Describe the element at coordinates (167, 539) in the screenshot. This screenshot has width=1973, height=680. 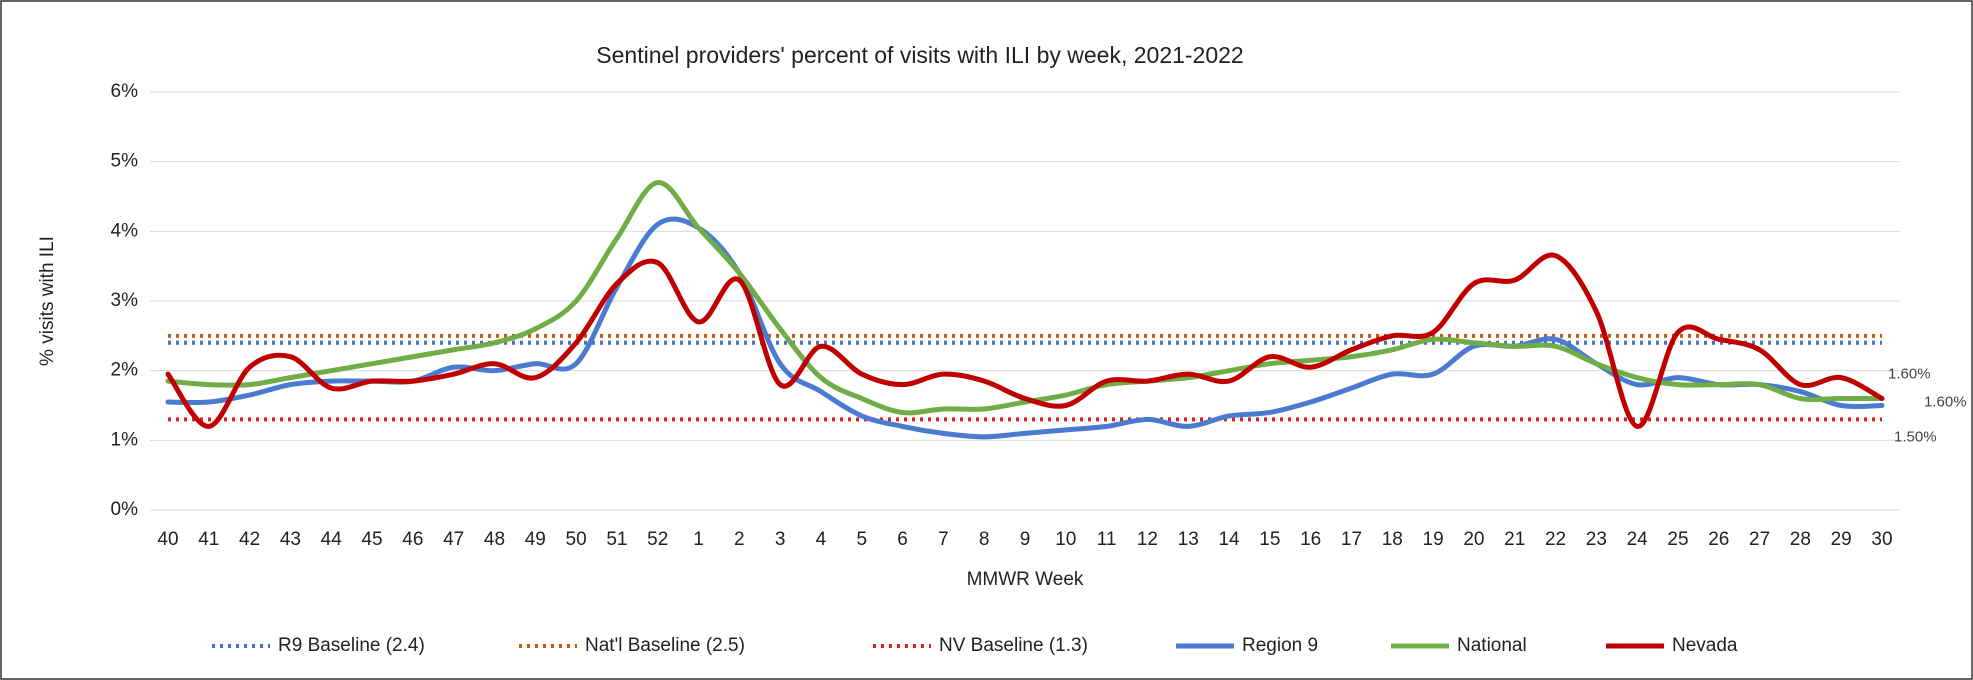
I see `x-tick-label: 40` at that location.